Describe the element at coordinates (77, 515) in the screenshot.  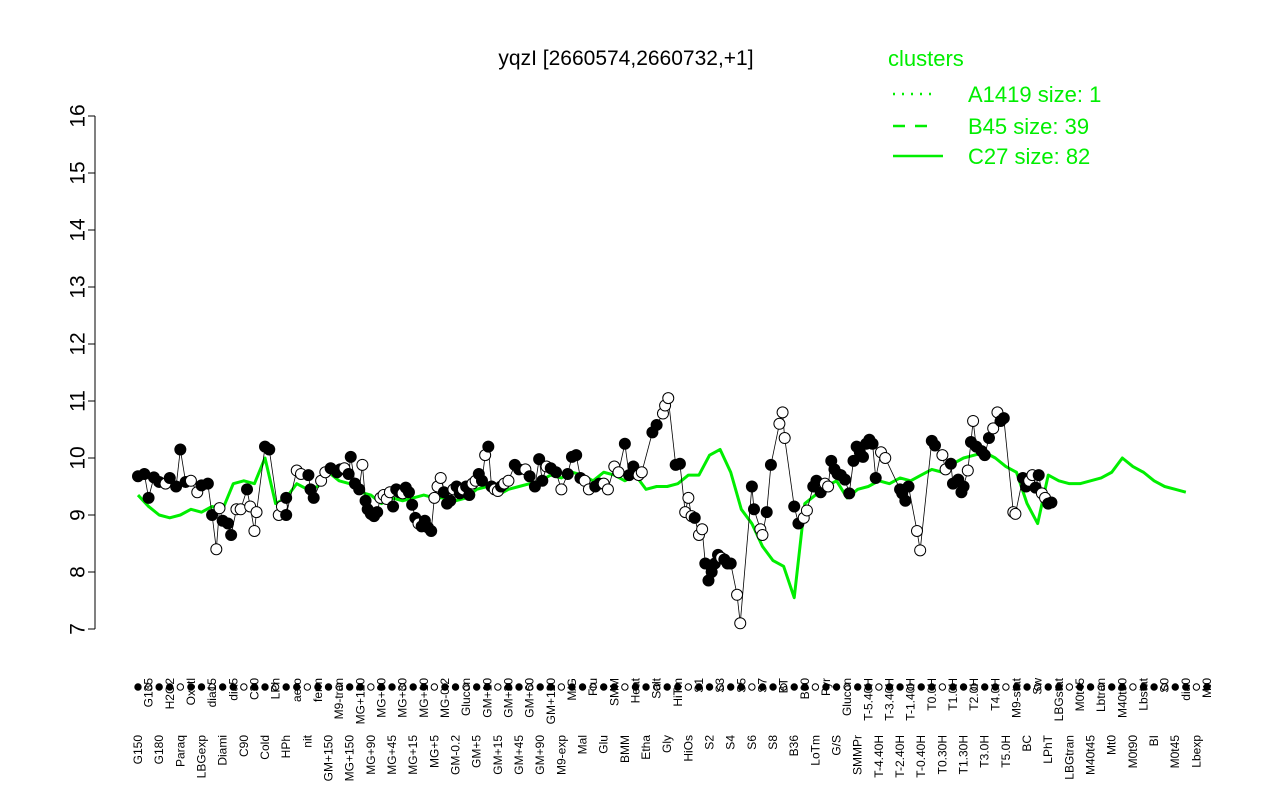
I see `y-tick-label: 9` at that location.